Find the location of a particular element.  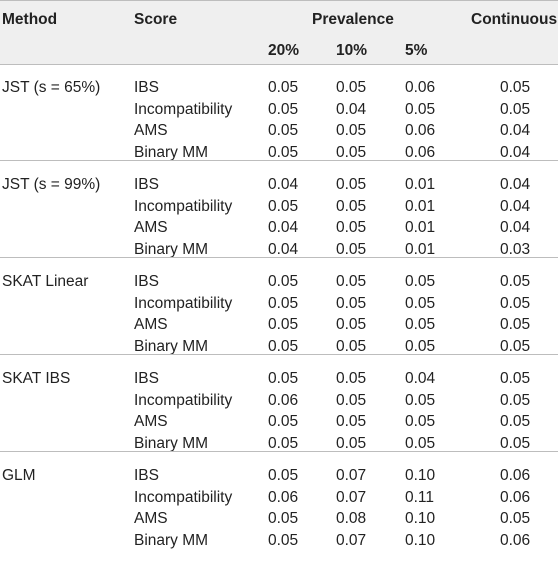

header-continuous: Continuous is located at coordinates (514, 19).